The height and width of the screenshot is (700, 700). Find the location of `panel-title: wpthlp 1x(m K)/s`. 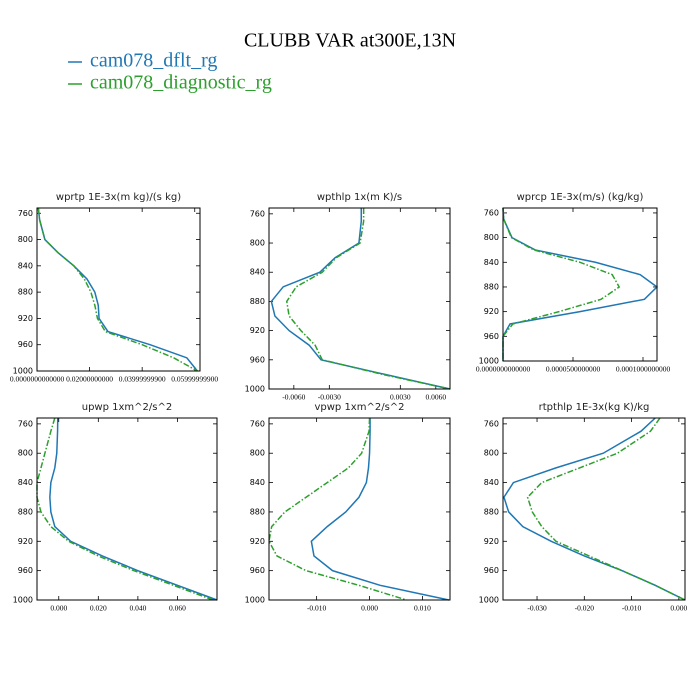

panel-title: wpthlp 1x(m K)/s is located at coordinates (359, 197).